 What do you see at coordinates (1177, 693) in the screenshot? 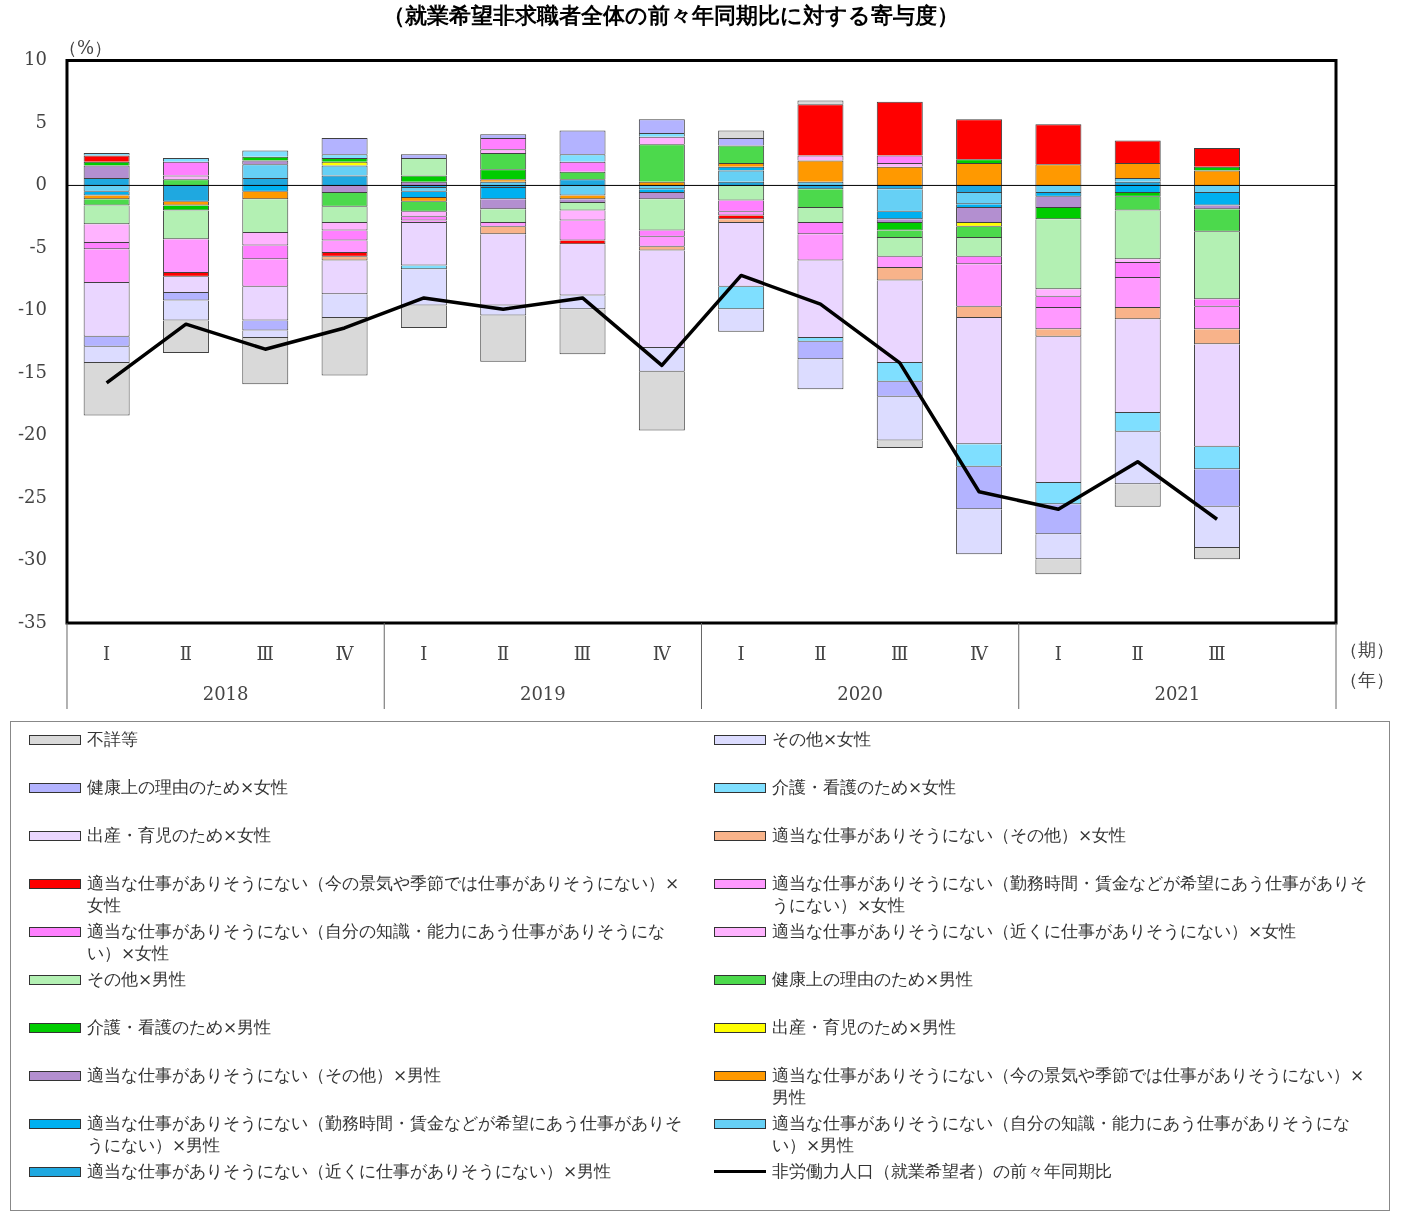
I see `text: 2021` at bounding box center [1177, 693].